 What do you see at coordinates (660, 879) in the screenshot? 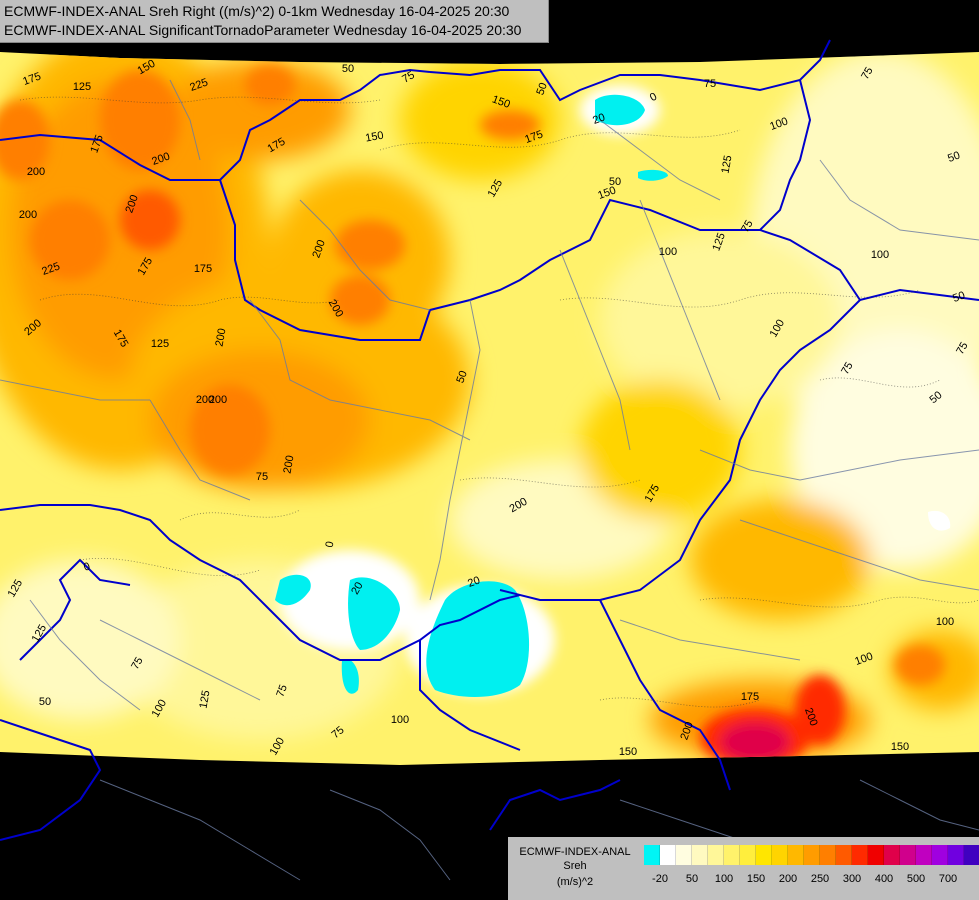
I see `legend-tick-label: -20` at bounding box center [660, 879].